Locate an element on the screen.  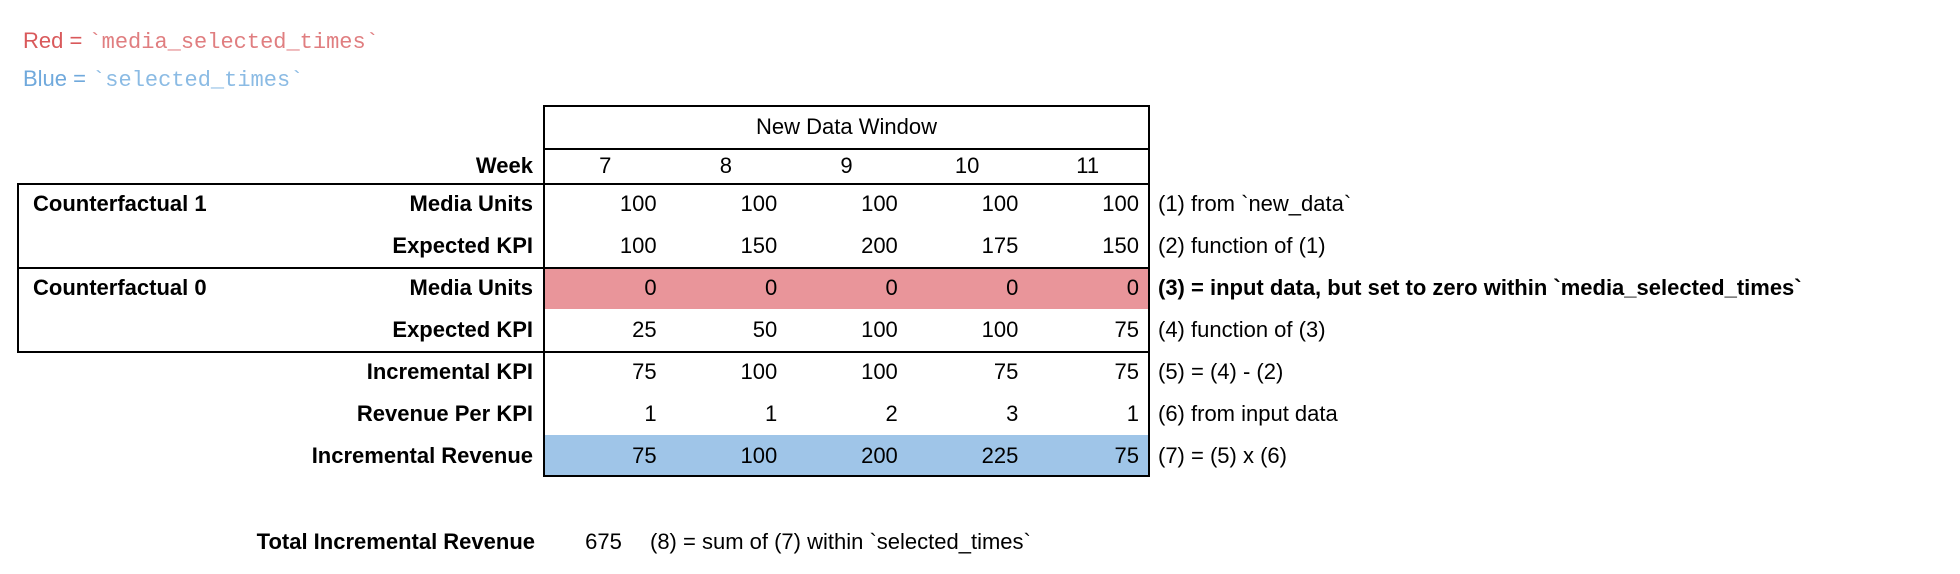
table-row-highlight-red: 0 0 0 0 0 is located at coordinates (846, 288).